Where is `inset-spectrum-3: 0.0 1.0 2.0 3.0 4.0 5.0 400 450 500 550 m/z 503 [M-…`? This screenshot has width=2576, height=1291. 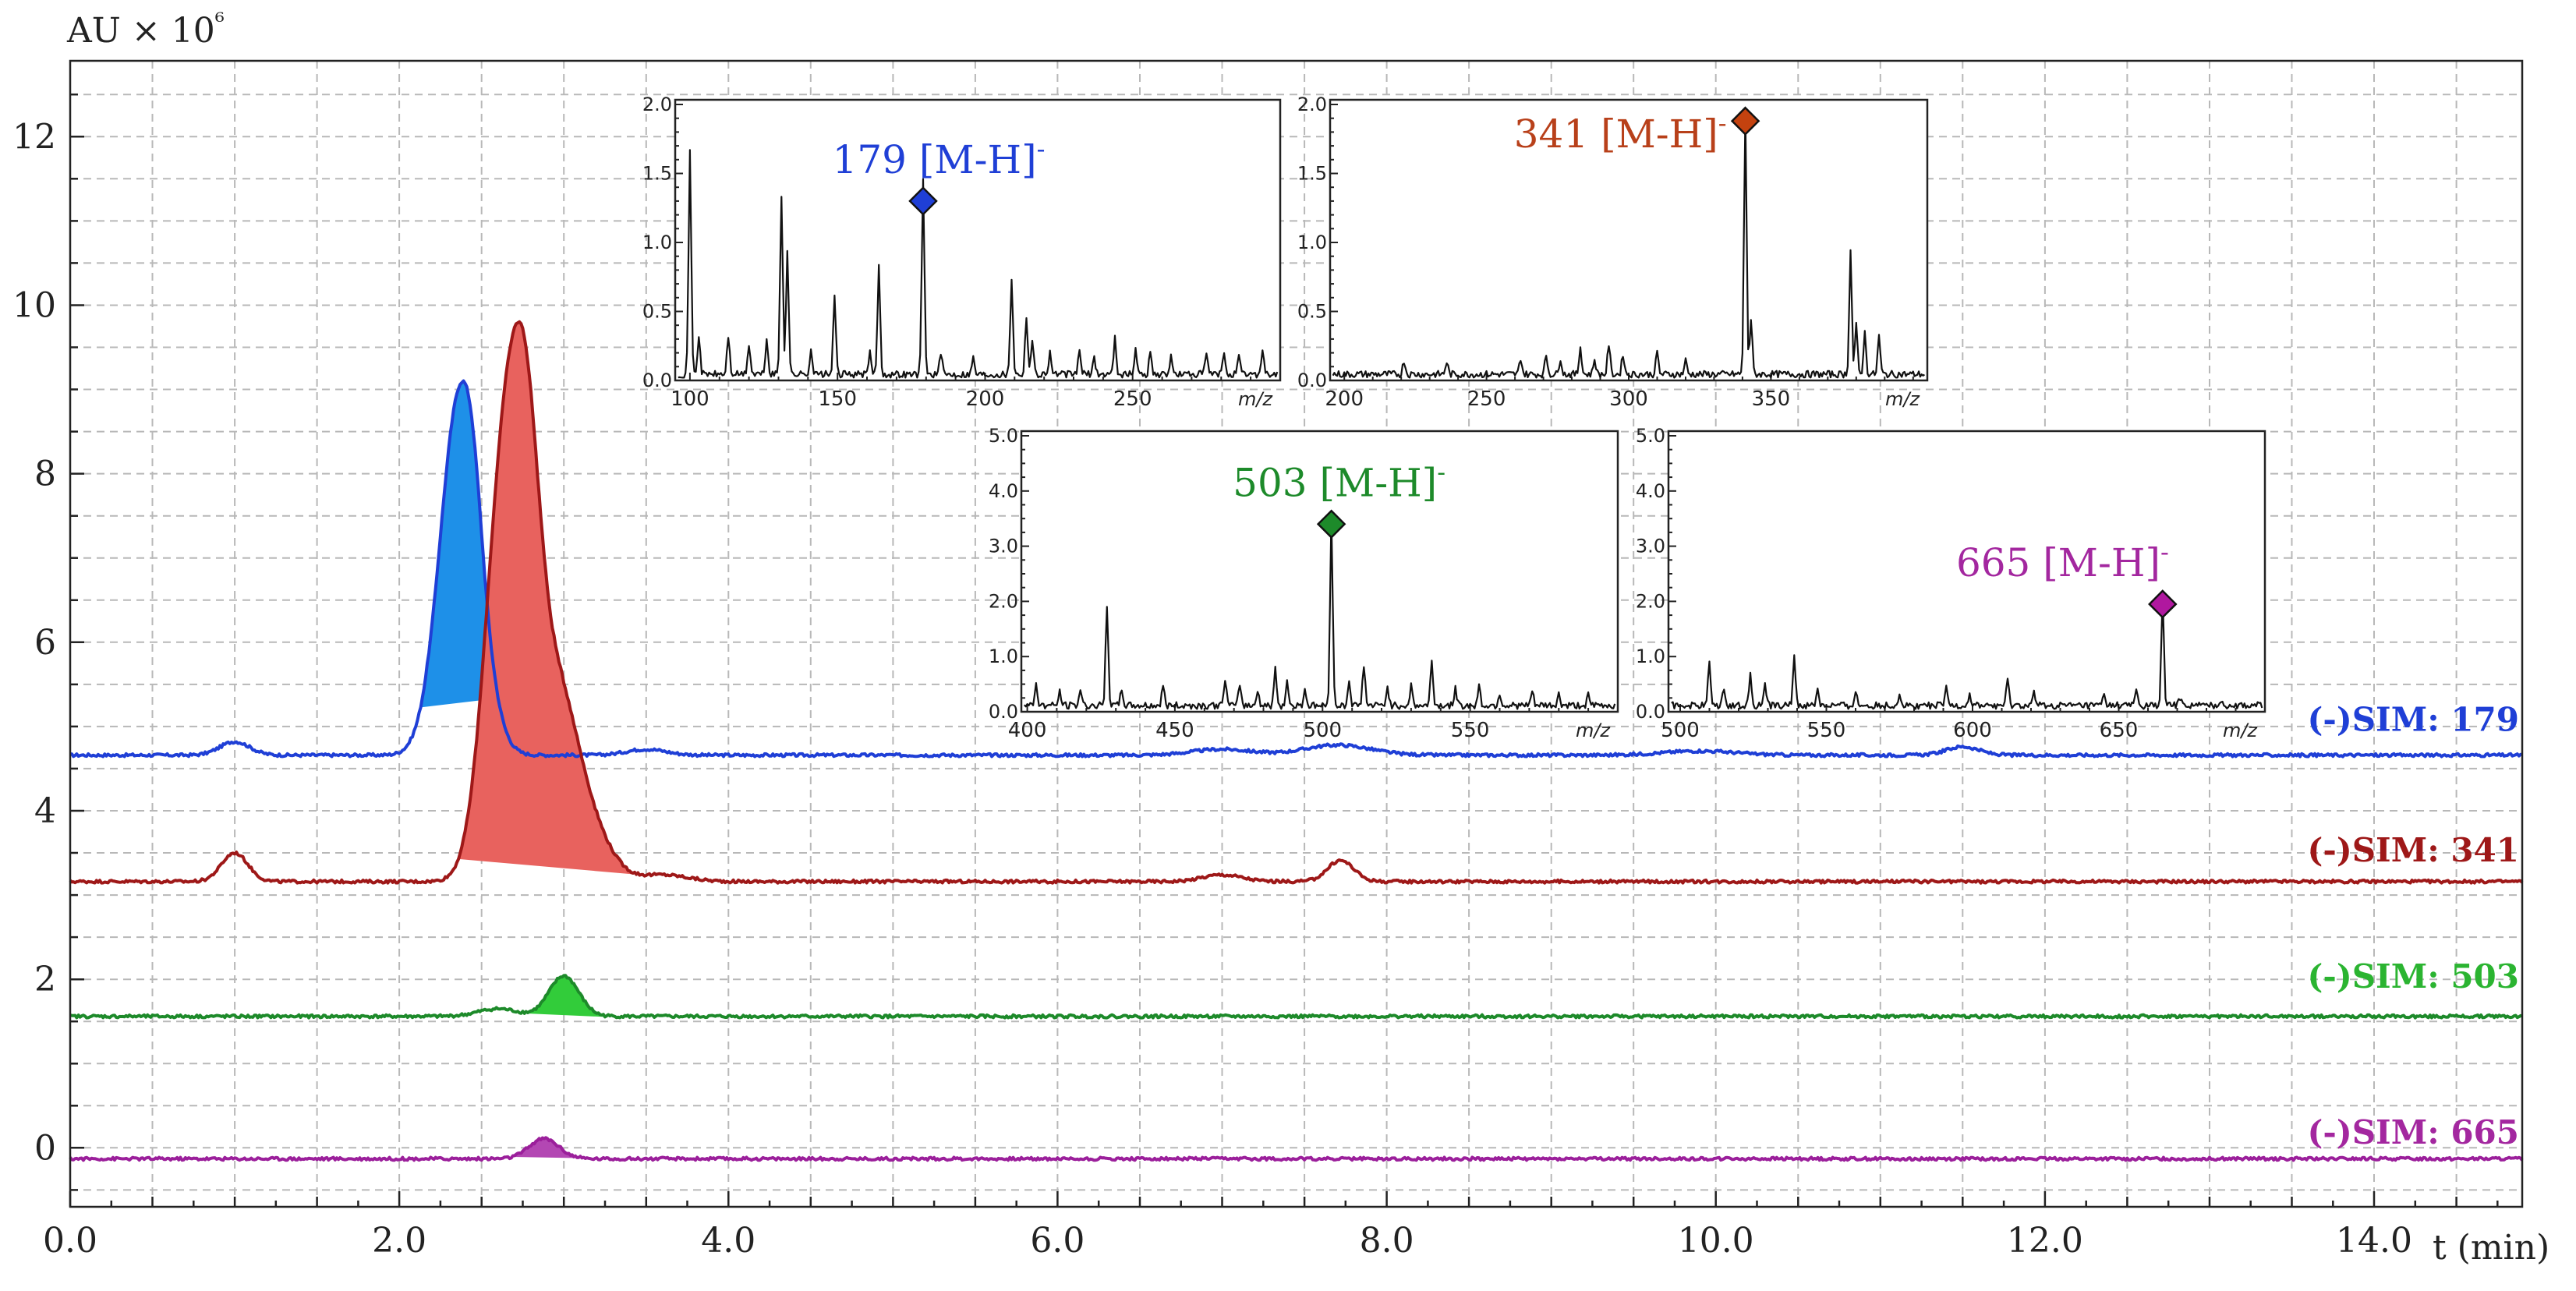
inset-spectrum-3: 0.0 1.0 2.0 3.0 4.0 5.0 400 450 500 550 m/z 503 [M-… is located at coordinates (1304, 583).